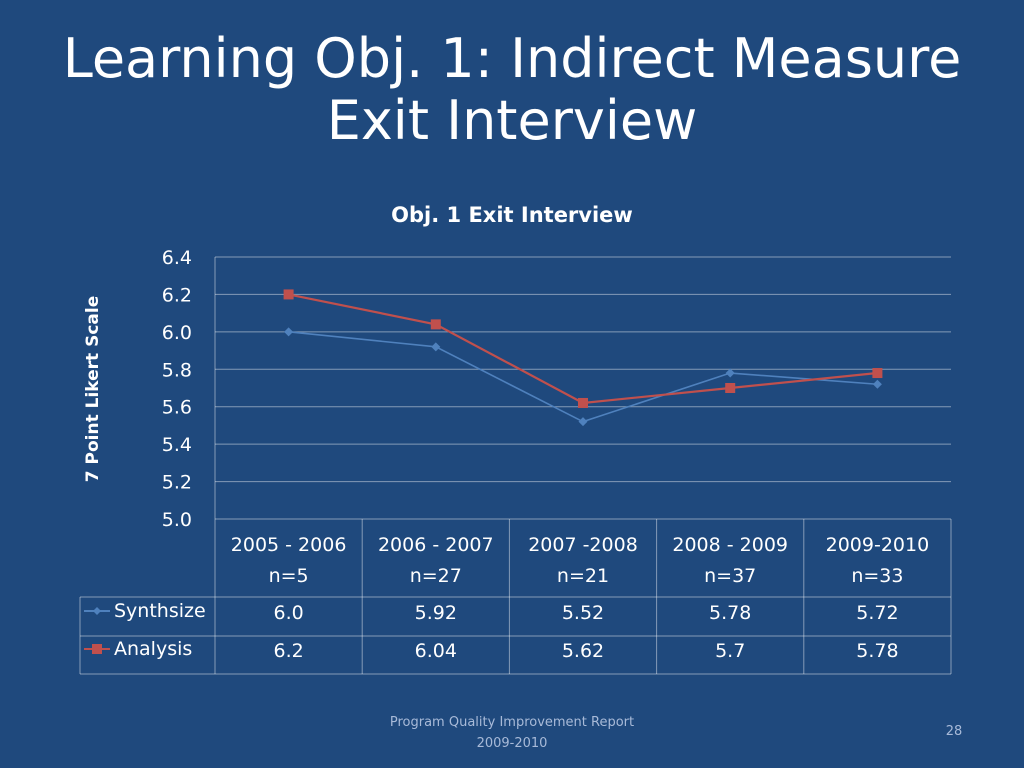 This screenshot has width=1024, height=768. I want to click on data-table-value: 5.62, so click(583, 651).